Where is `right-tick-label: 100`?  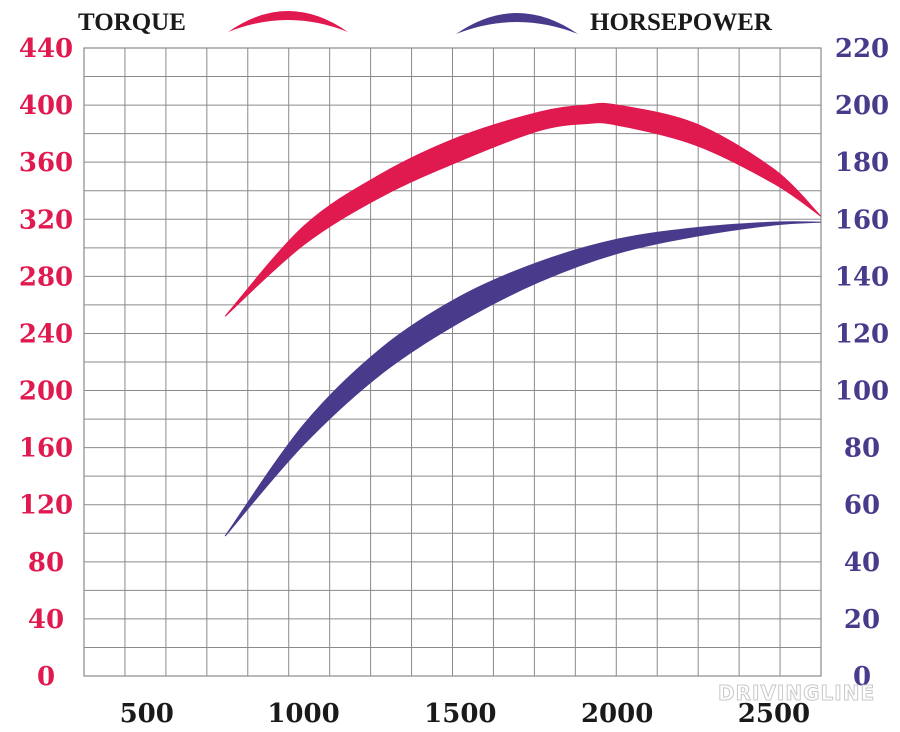
right-tick-label: 100 is located at coordinates (862, 392).